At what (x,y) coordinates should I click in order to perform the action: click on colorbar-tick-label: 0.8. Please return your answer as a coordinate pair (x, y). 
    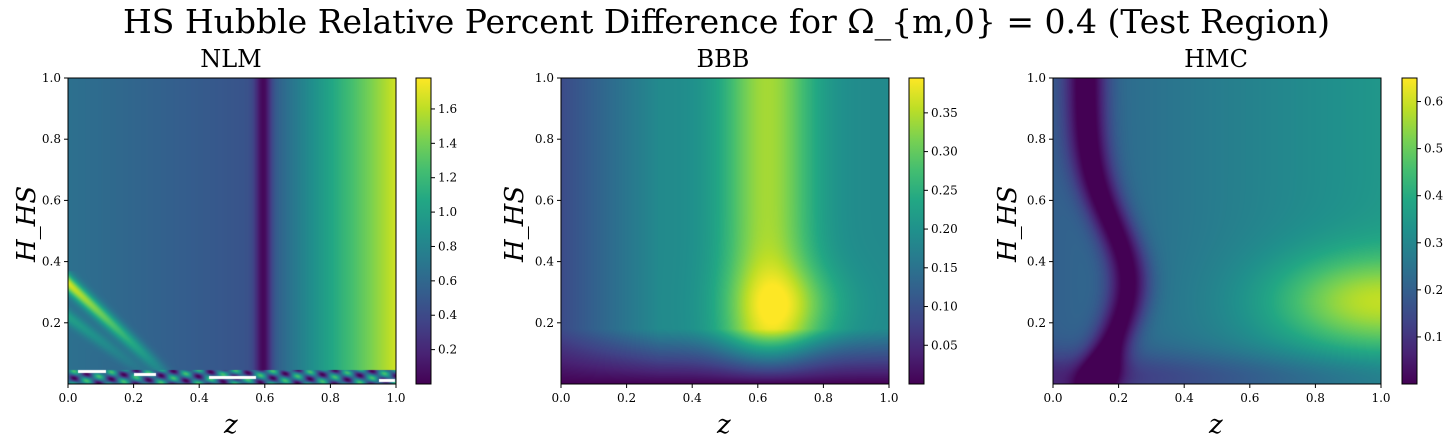
    Looking at the image, I should click on (447, 246).